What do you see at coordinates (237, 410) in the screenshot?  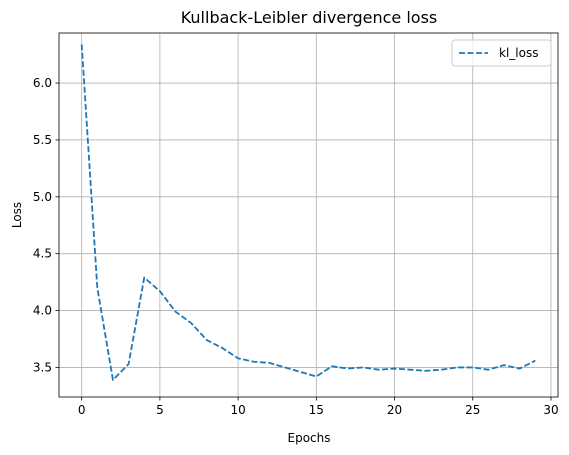 I see `x-tick-label: 10` at bounding box center [237, 410].